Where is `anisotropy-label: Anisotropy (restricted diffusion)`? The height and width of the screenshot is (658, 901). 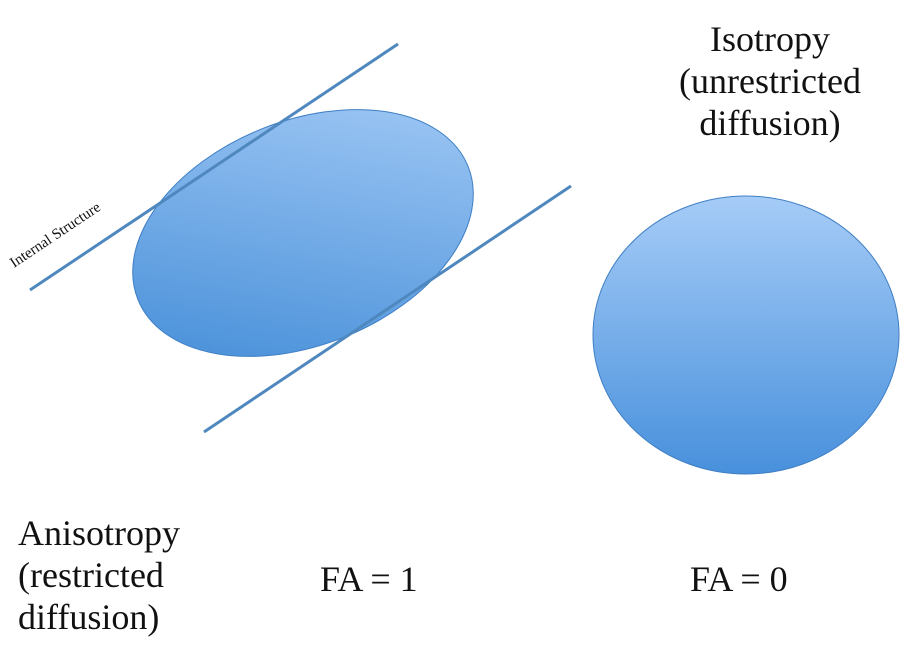
anisotropy-label: Anisotropy (restricted diffusion) is located at coordinates (99, 575).